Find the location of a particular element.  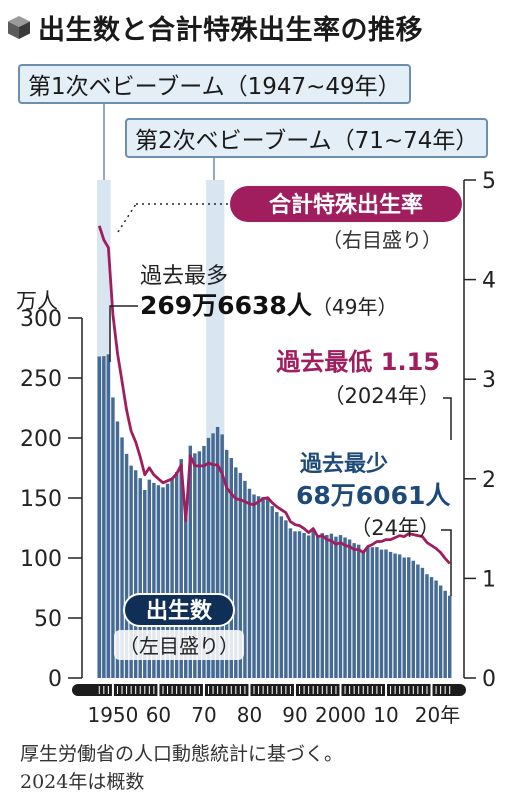

births-legend-label: 出生数 is located at coordinates (179, 611).